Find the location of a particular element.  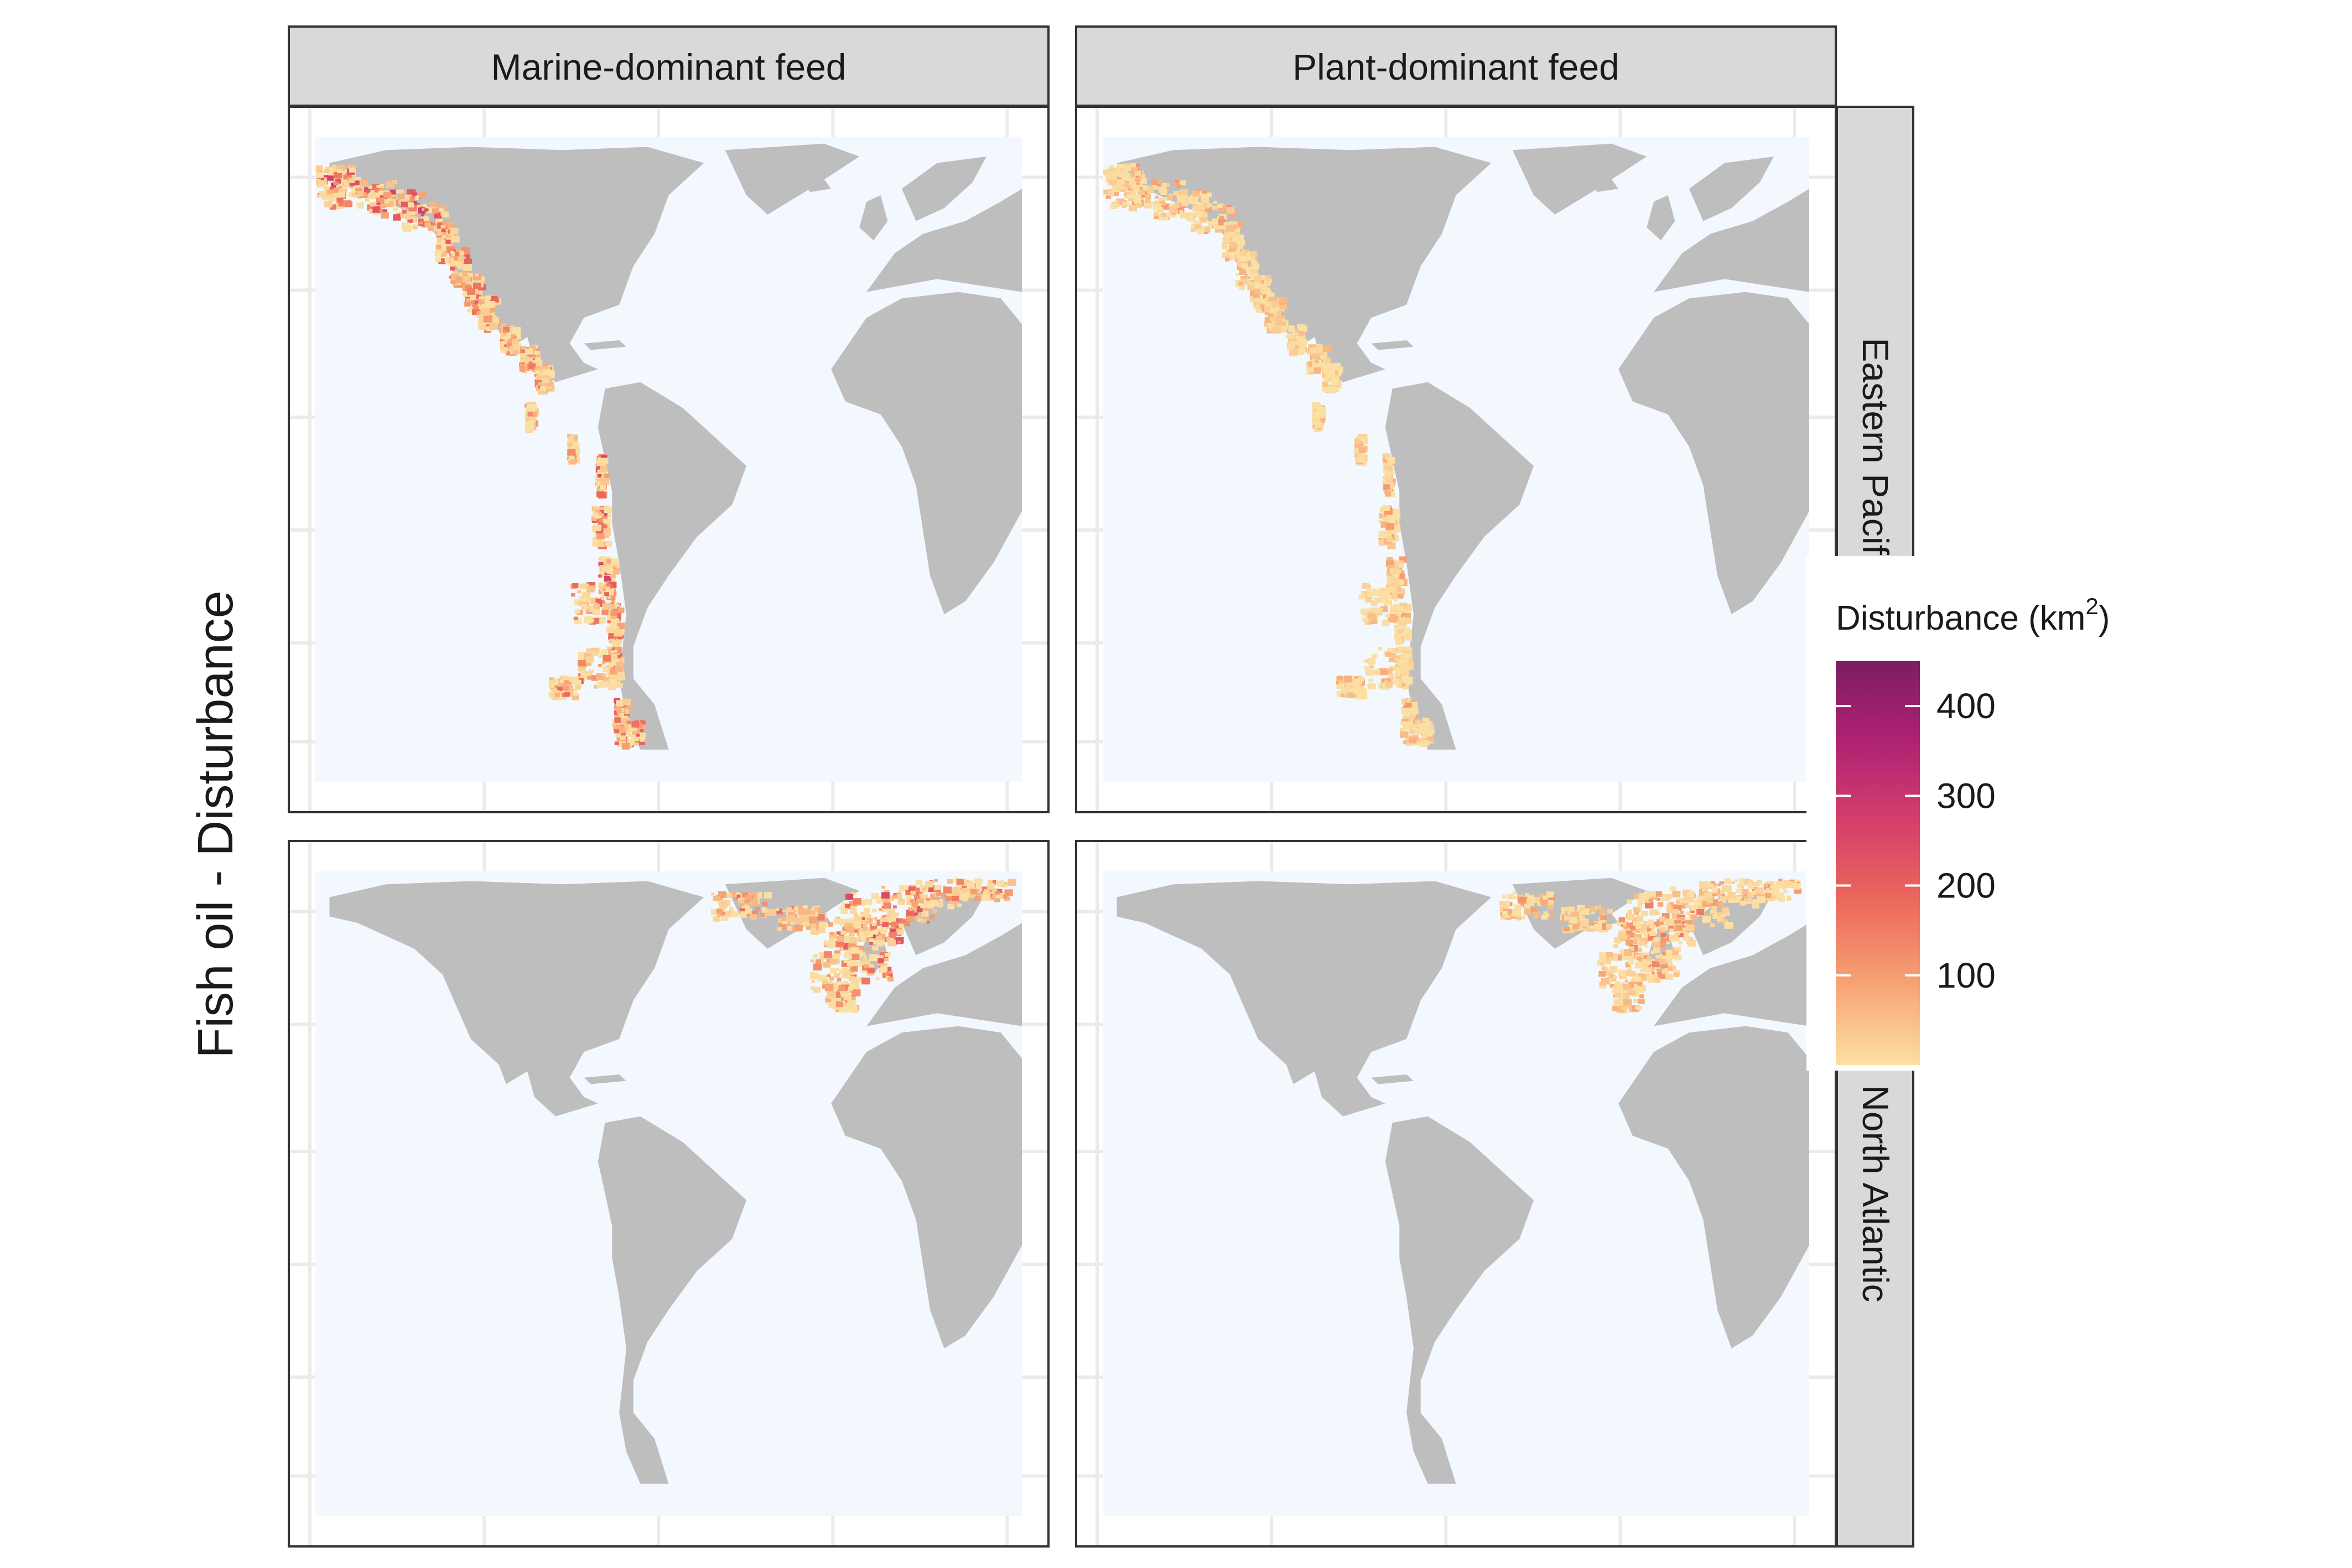

map-panel is located at coordinates (669, 1194).